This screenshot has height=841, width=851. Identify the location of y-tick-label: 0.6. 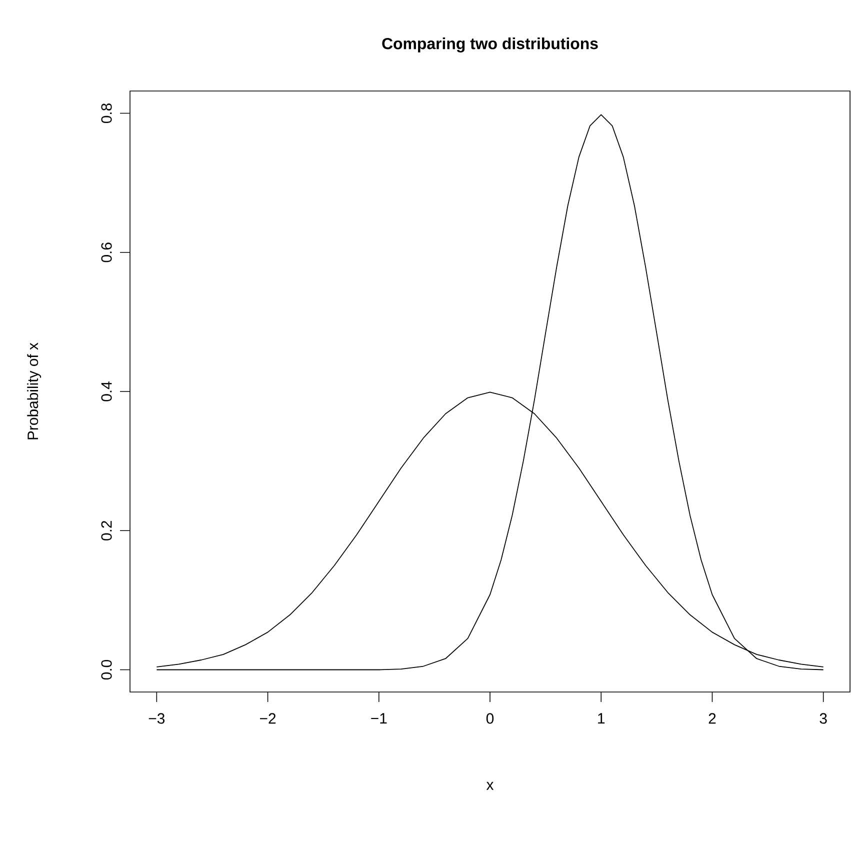
(106, 252).